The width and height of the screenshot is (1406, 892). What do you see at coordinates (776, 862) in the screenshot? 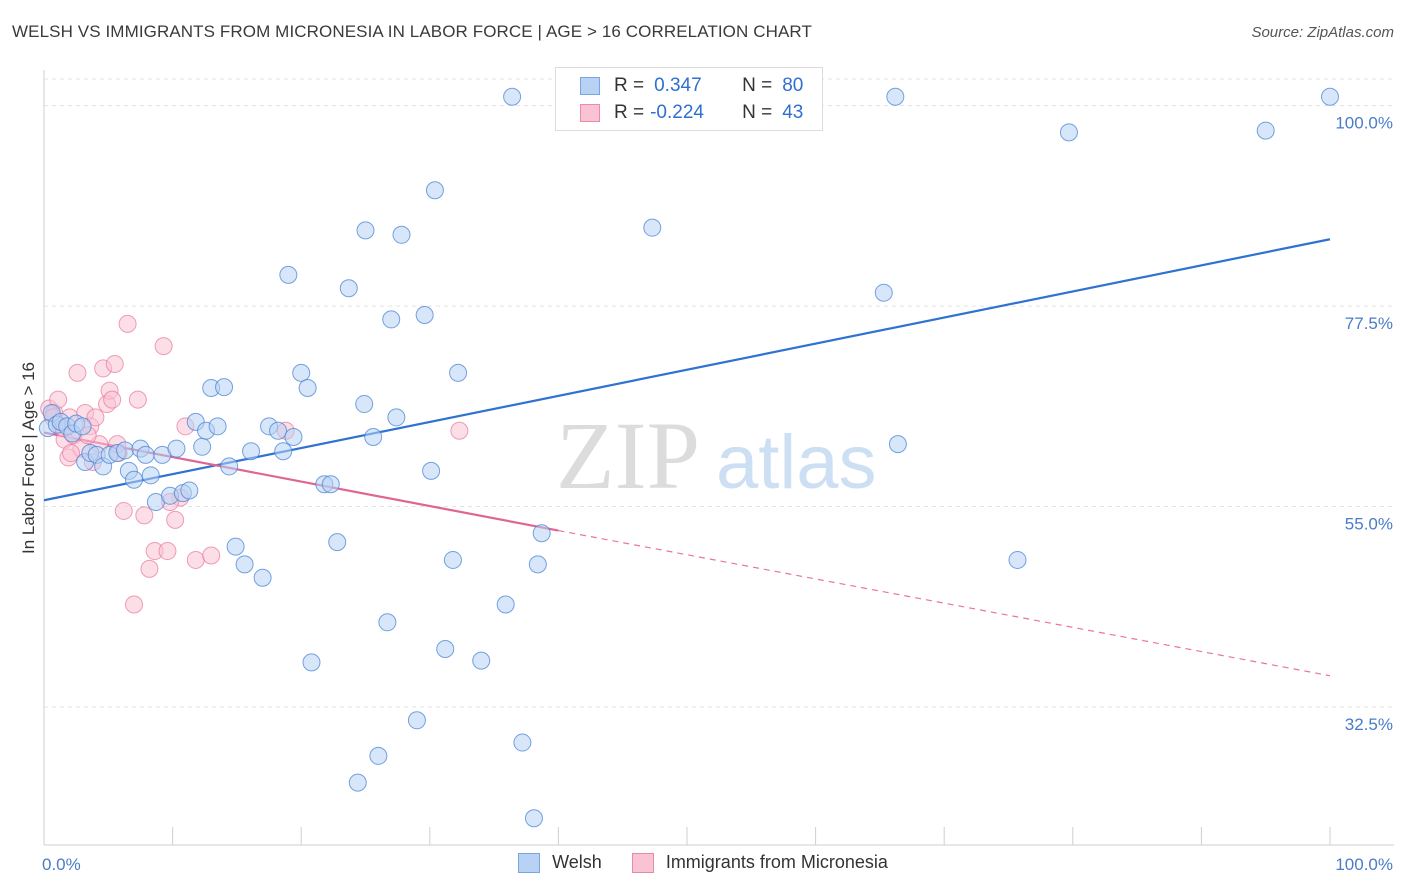
I see `series-label-micronesia: Immigrants from Micronesia` at bounding box center [776, 862].